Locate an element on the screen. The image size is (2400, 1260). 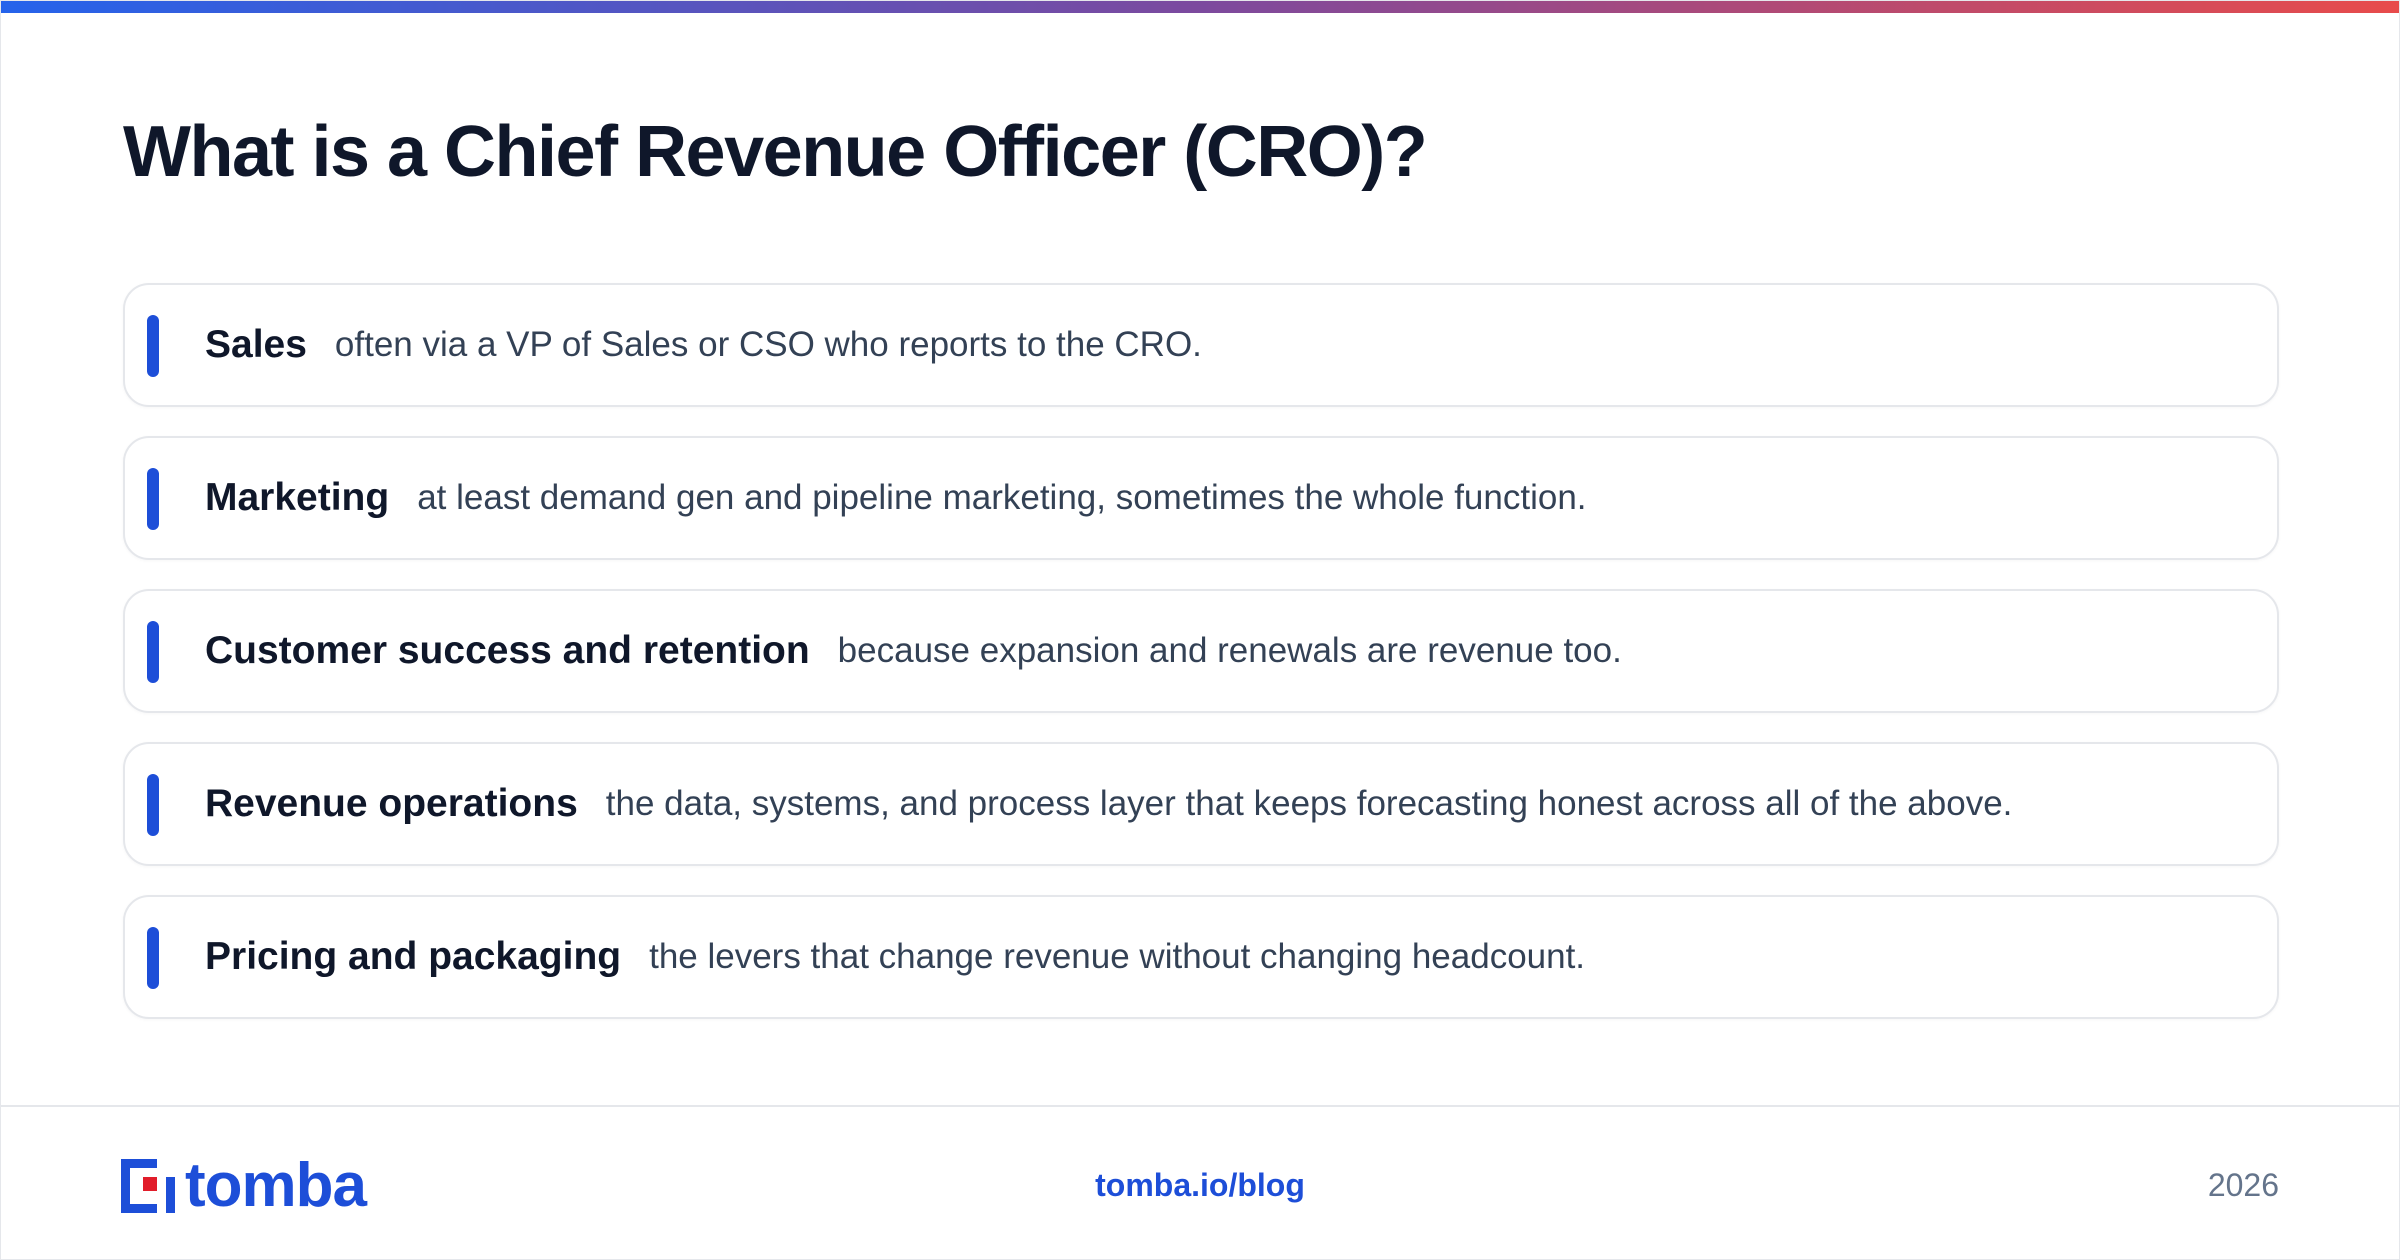
brand-logo: tomba is located at coordinates (244, 1185).